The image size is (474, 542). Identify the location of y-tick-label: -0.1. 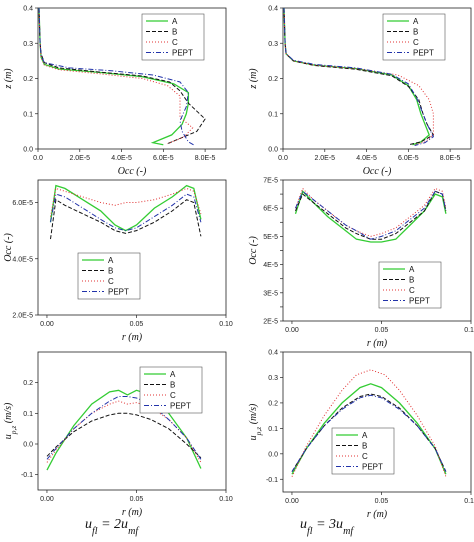
(272, 480).